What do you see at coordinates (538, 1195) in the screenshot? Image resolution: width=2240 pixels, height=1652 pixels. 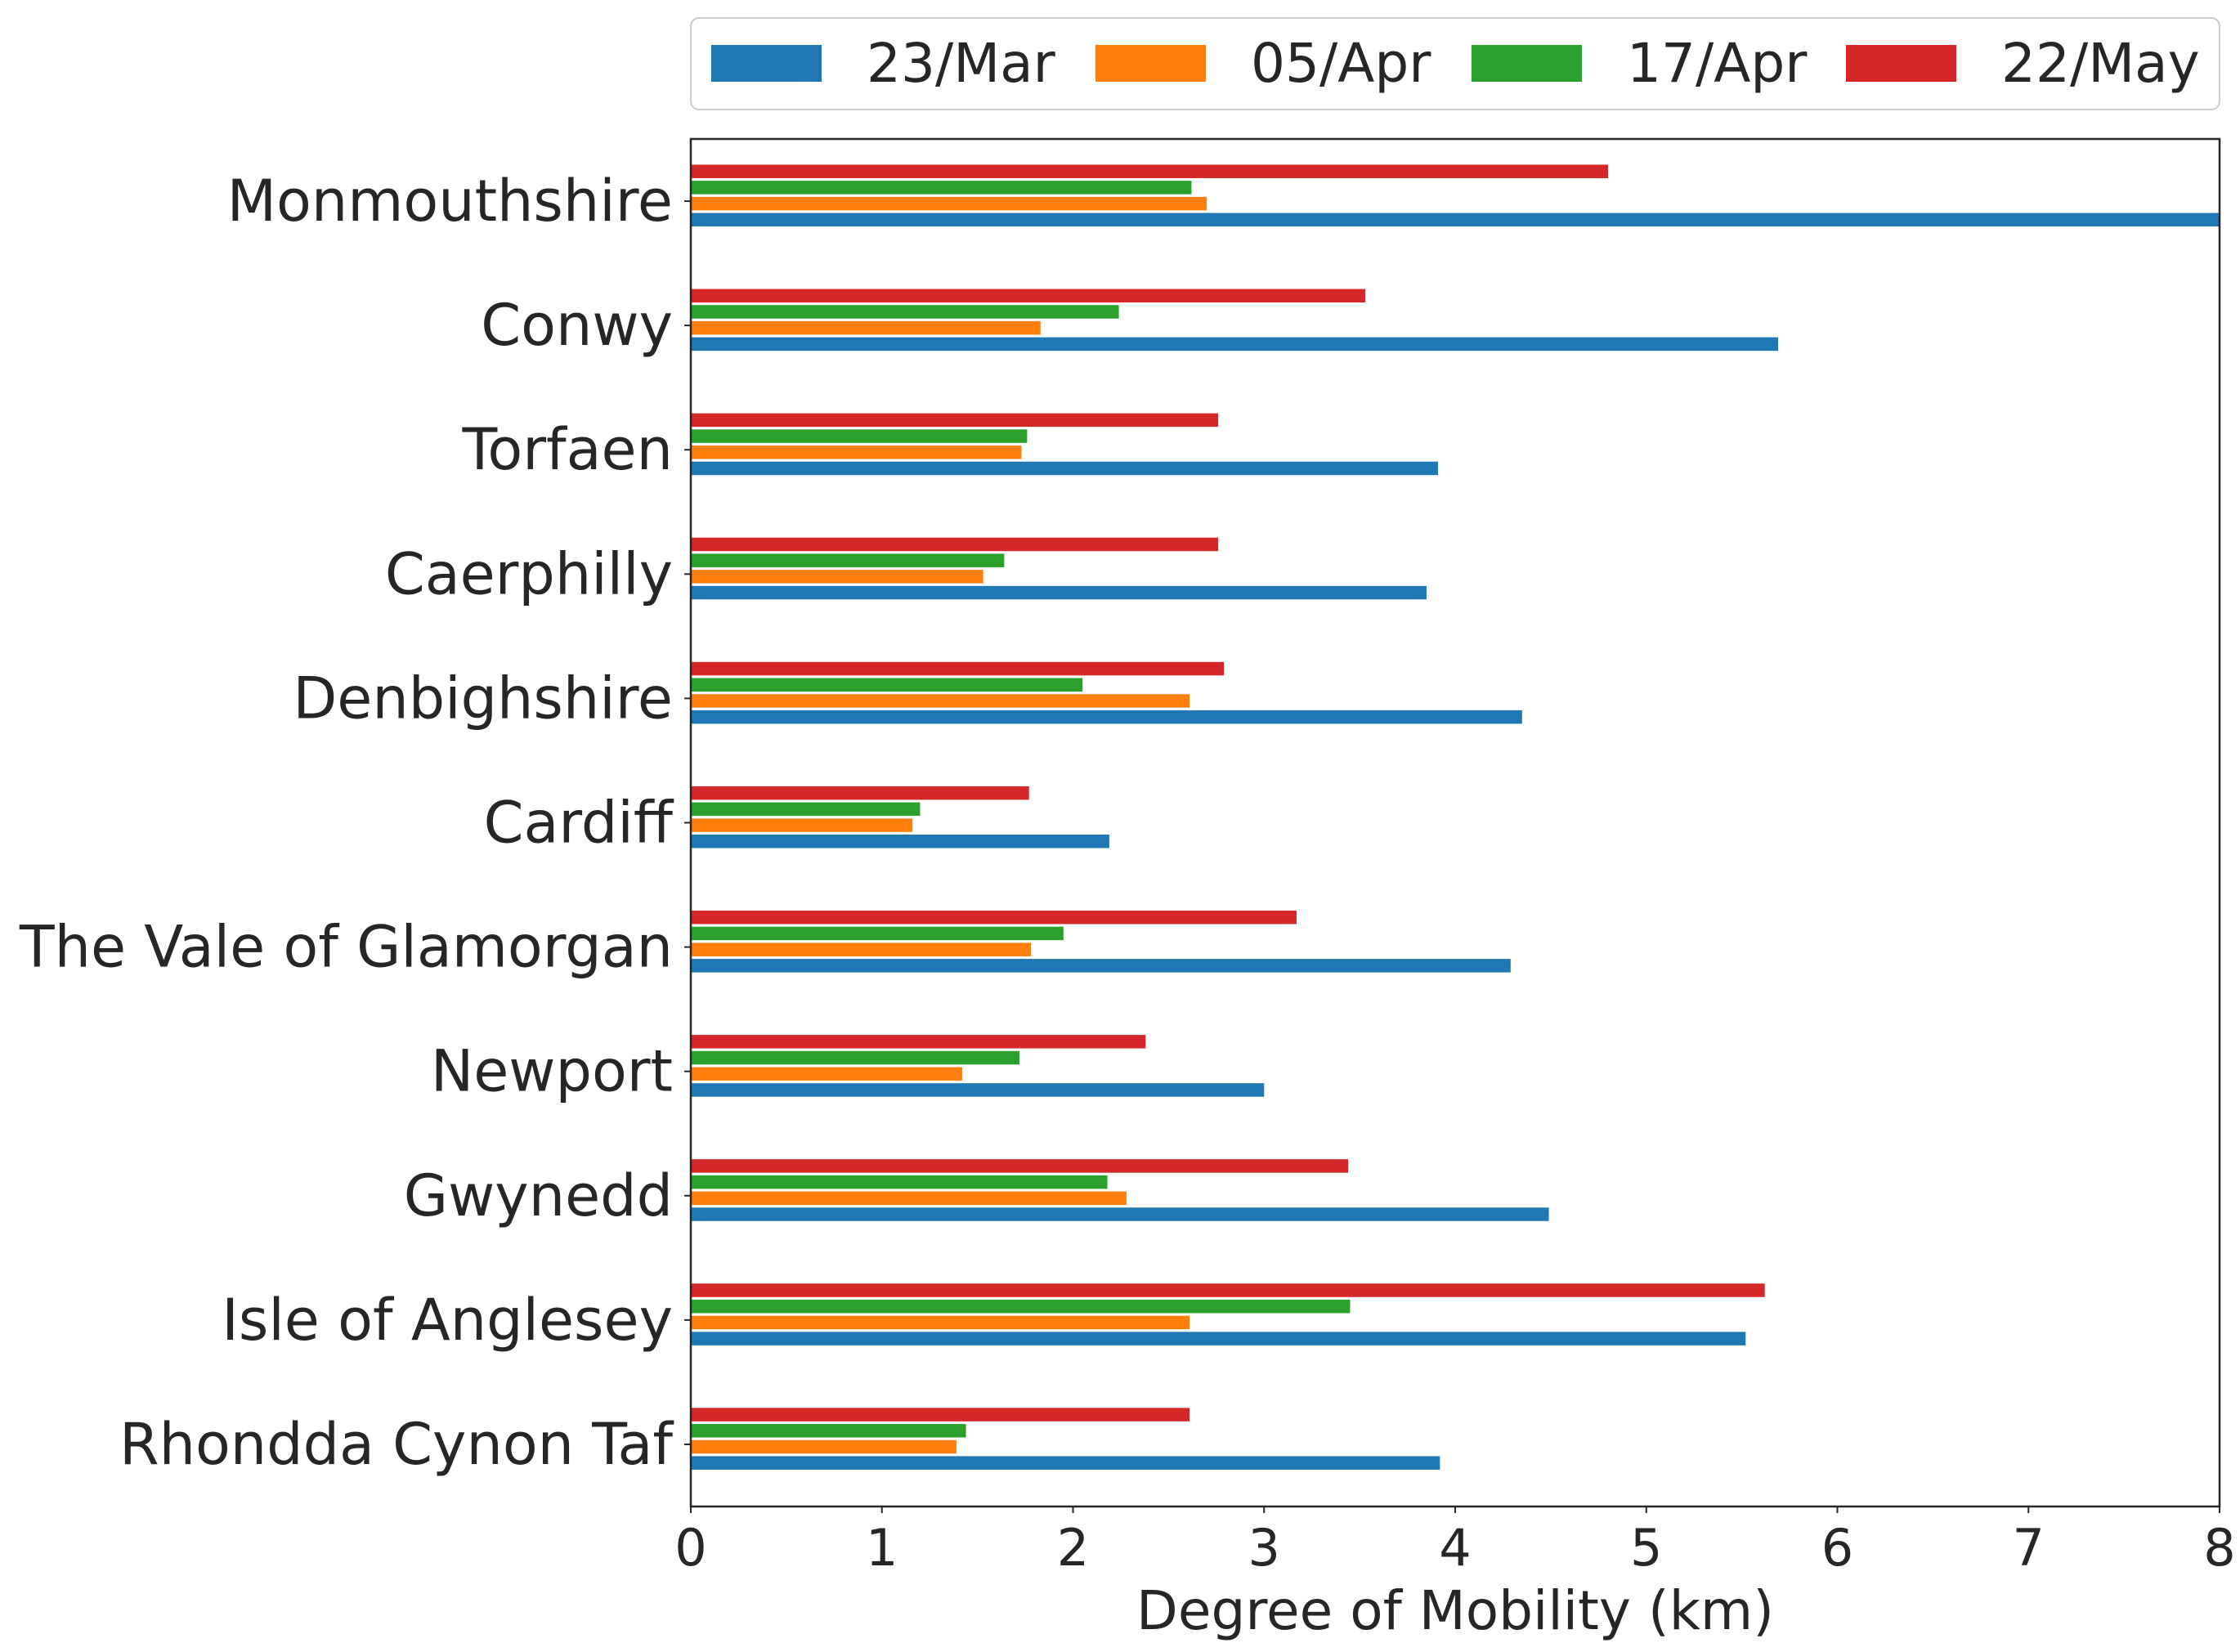 I see `y-tick-label: Gwynedd` at bounding box center [538, 1195].